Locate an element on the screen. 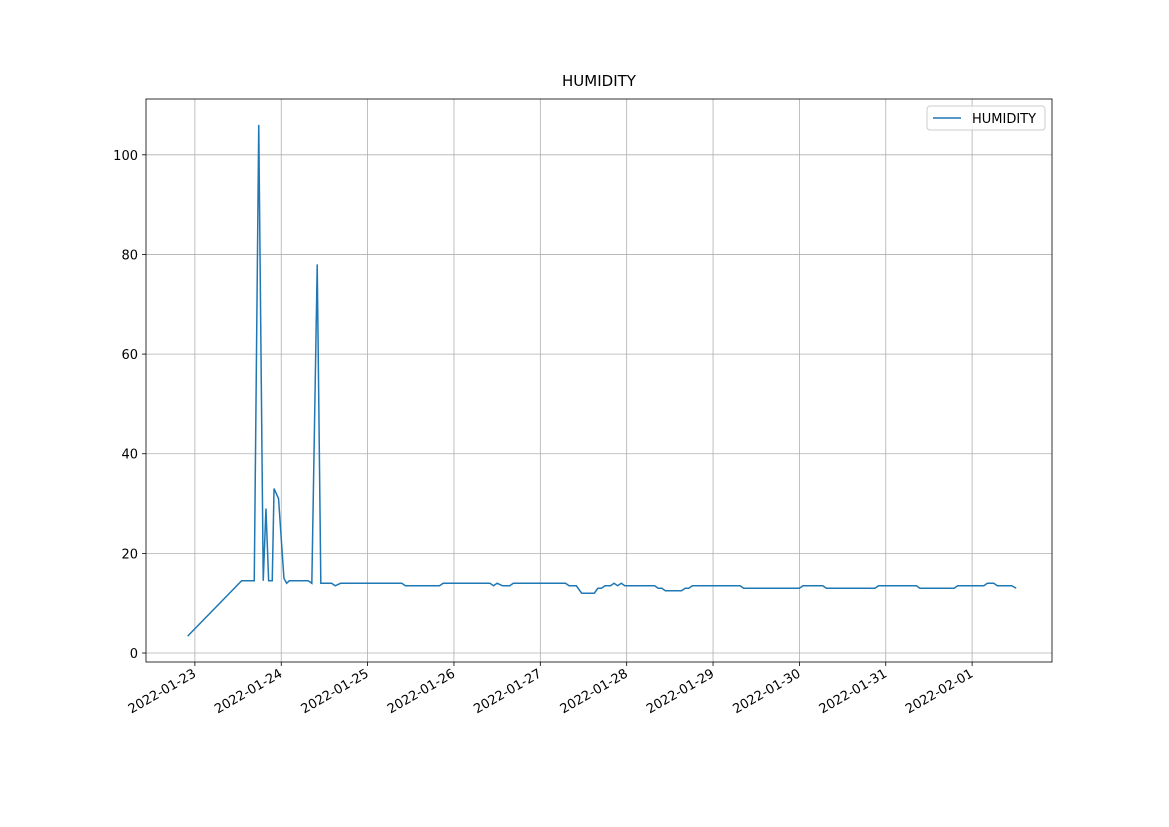 The width and height of the screenshot is (1169, 827). y-tick-label: 40 is located at coordinates (129, 455).